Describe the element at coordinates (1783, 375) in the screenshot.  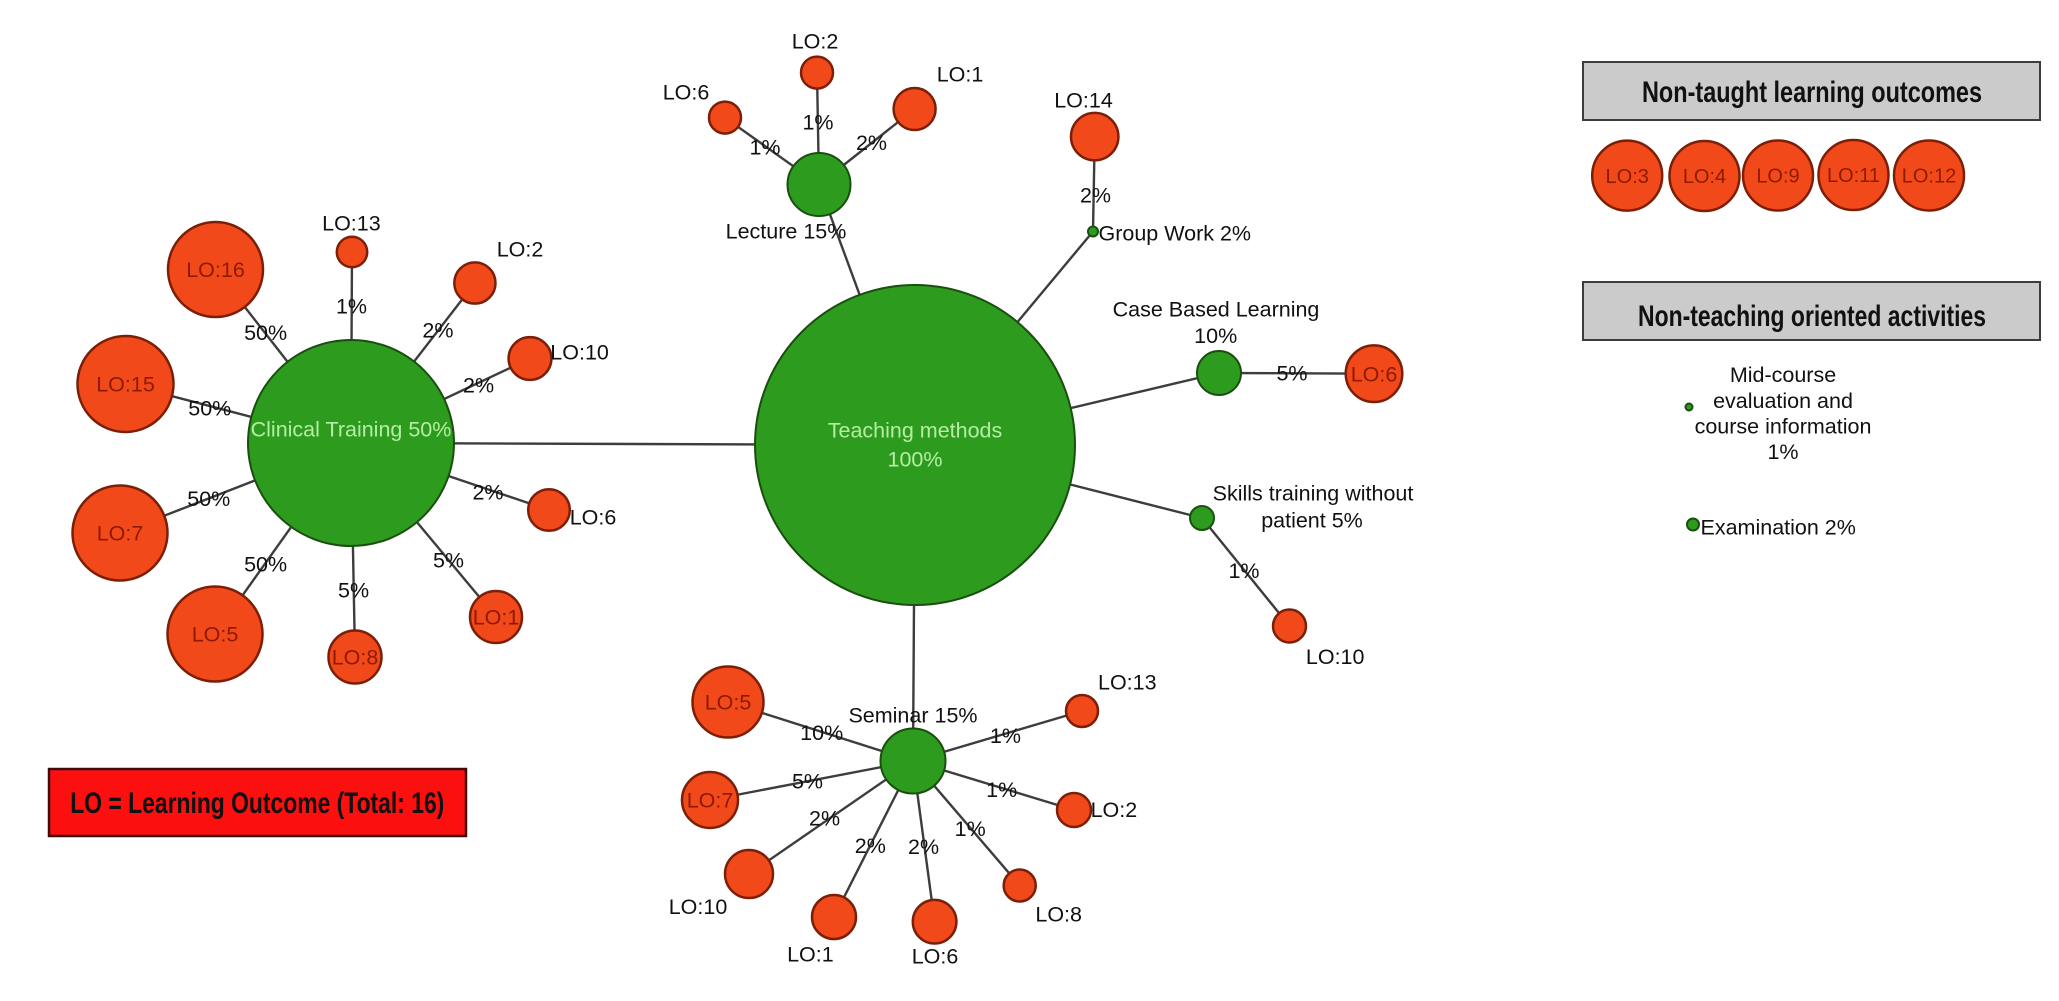
I see `svg-text: Mid-course` at that location.